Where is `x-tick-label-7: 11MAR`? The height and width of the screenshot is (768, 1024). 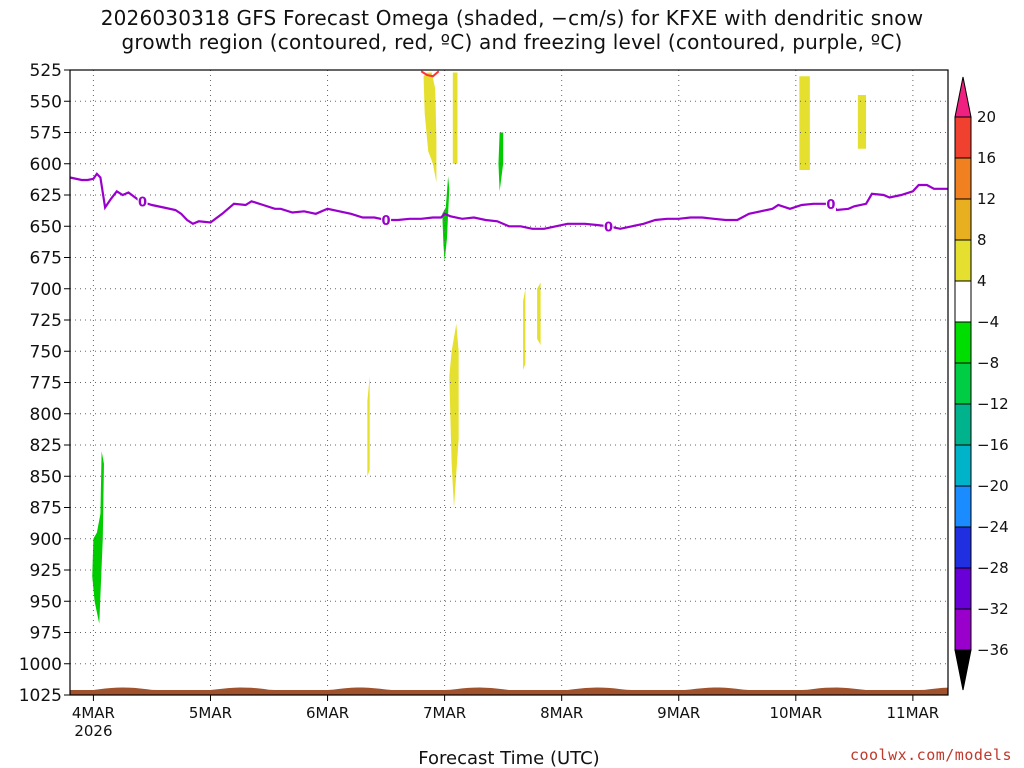 x-tick-label-7: 11MAR is located at coordinates (913, 713).